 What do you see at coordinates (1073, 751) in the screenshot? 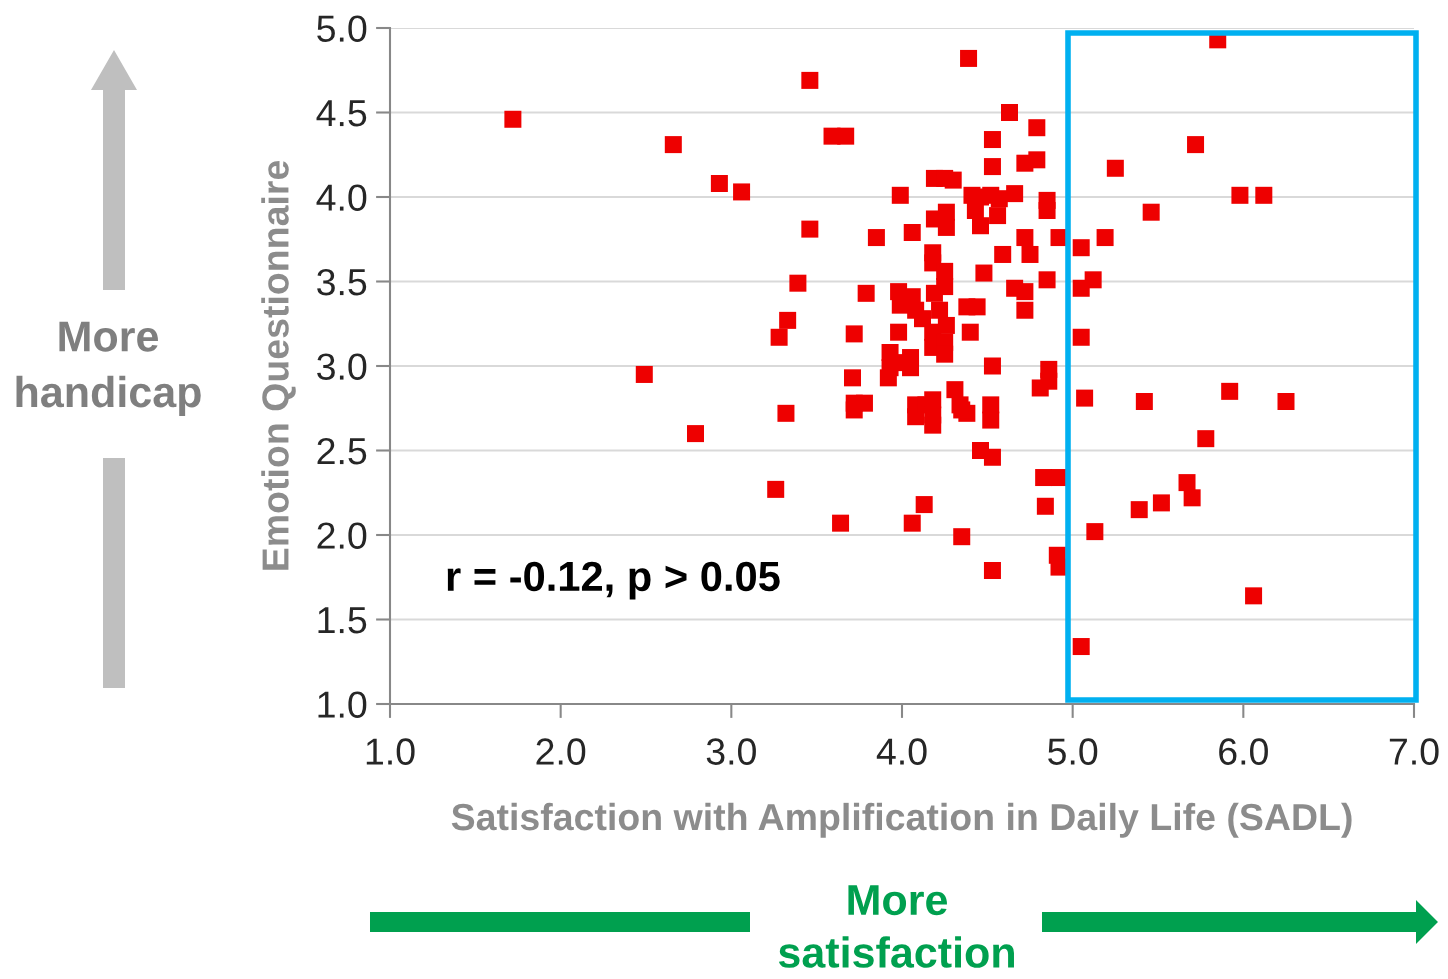
I see `x-tick-label: 5.0` at bounding box center [1073, 751].